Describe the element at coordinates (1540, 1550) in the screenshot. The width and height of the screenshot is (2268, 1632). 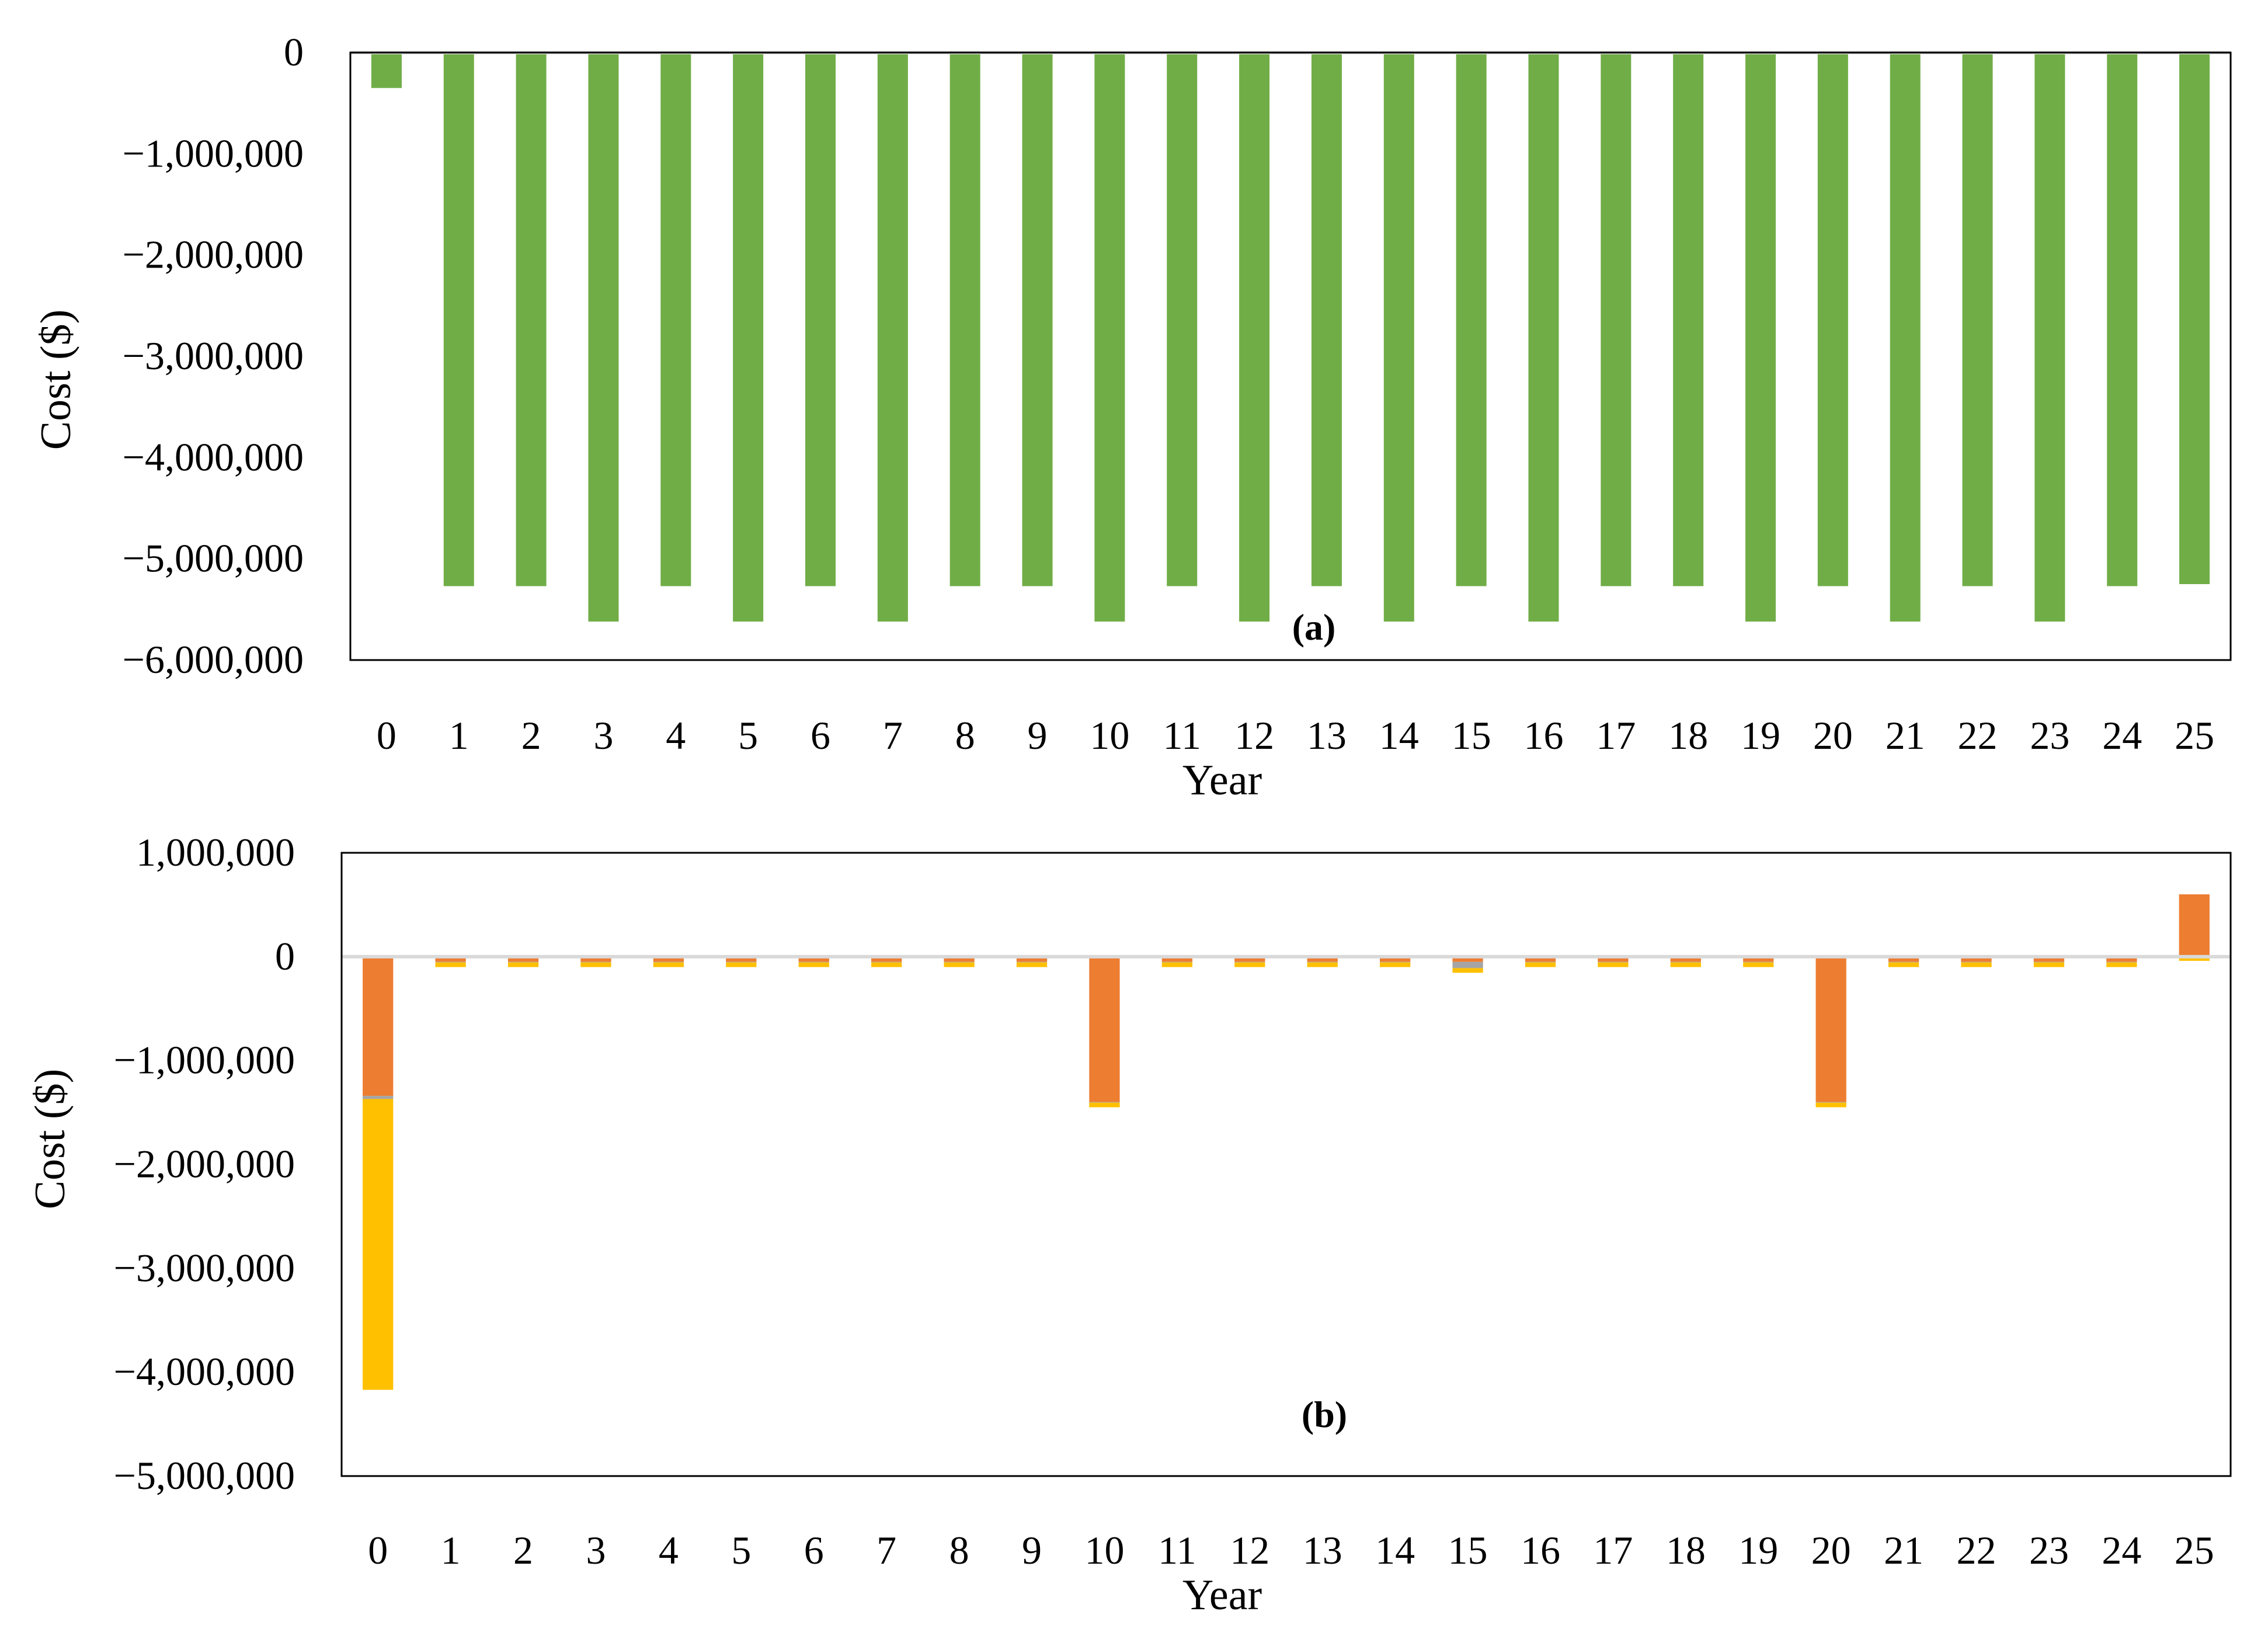
I see `chart-b-x-tick-label: 16` at that location.